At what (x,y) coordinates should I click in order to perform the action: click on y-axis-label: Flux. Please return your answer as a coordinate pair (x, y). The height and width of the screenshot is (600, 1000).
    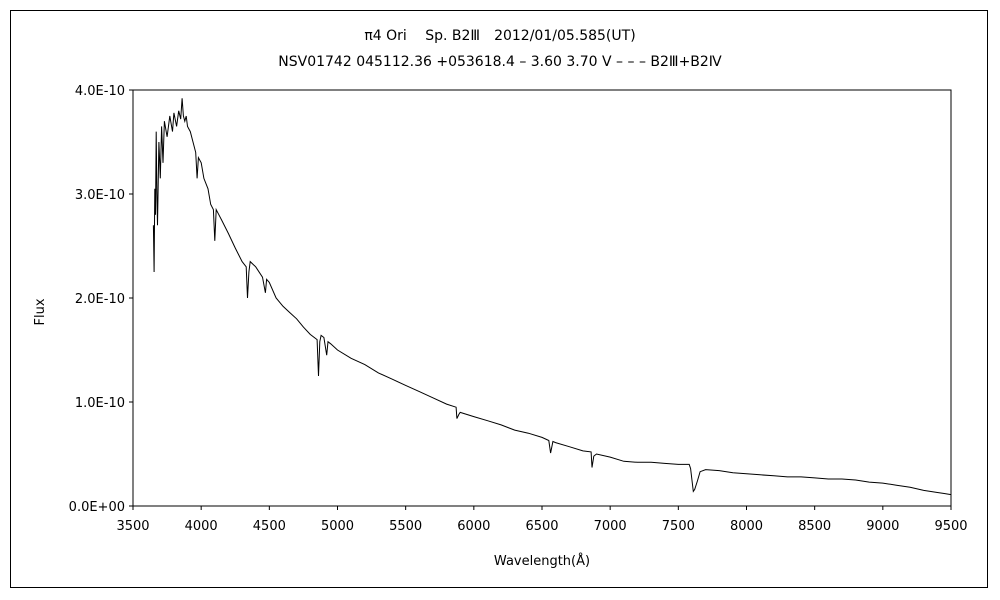
    Looking at the image, I should click on (40, 311).